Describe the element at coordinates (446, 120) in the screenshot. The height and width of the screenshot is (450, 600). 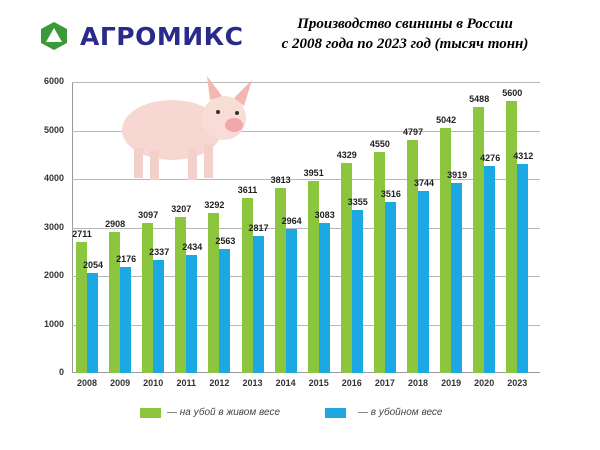
I see `value-label: 5042` at that location.